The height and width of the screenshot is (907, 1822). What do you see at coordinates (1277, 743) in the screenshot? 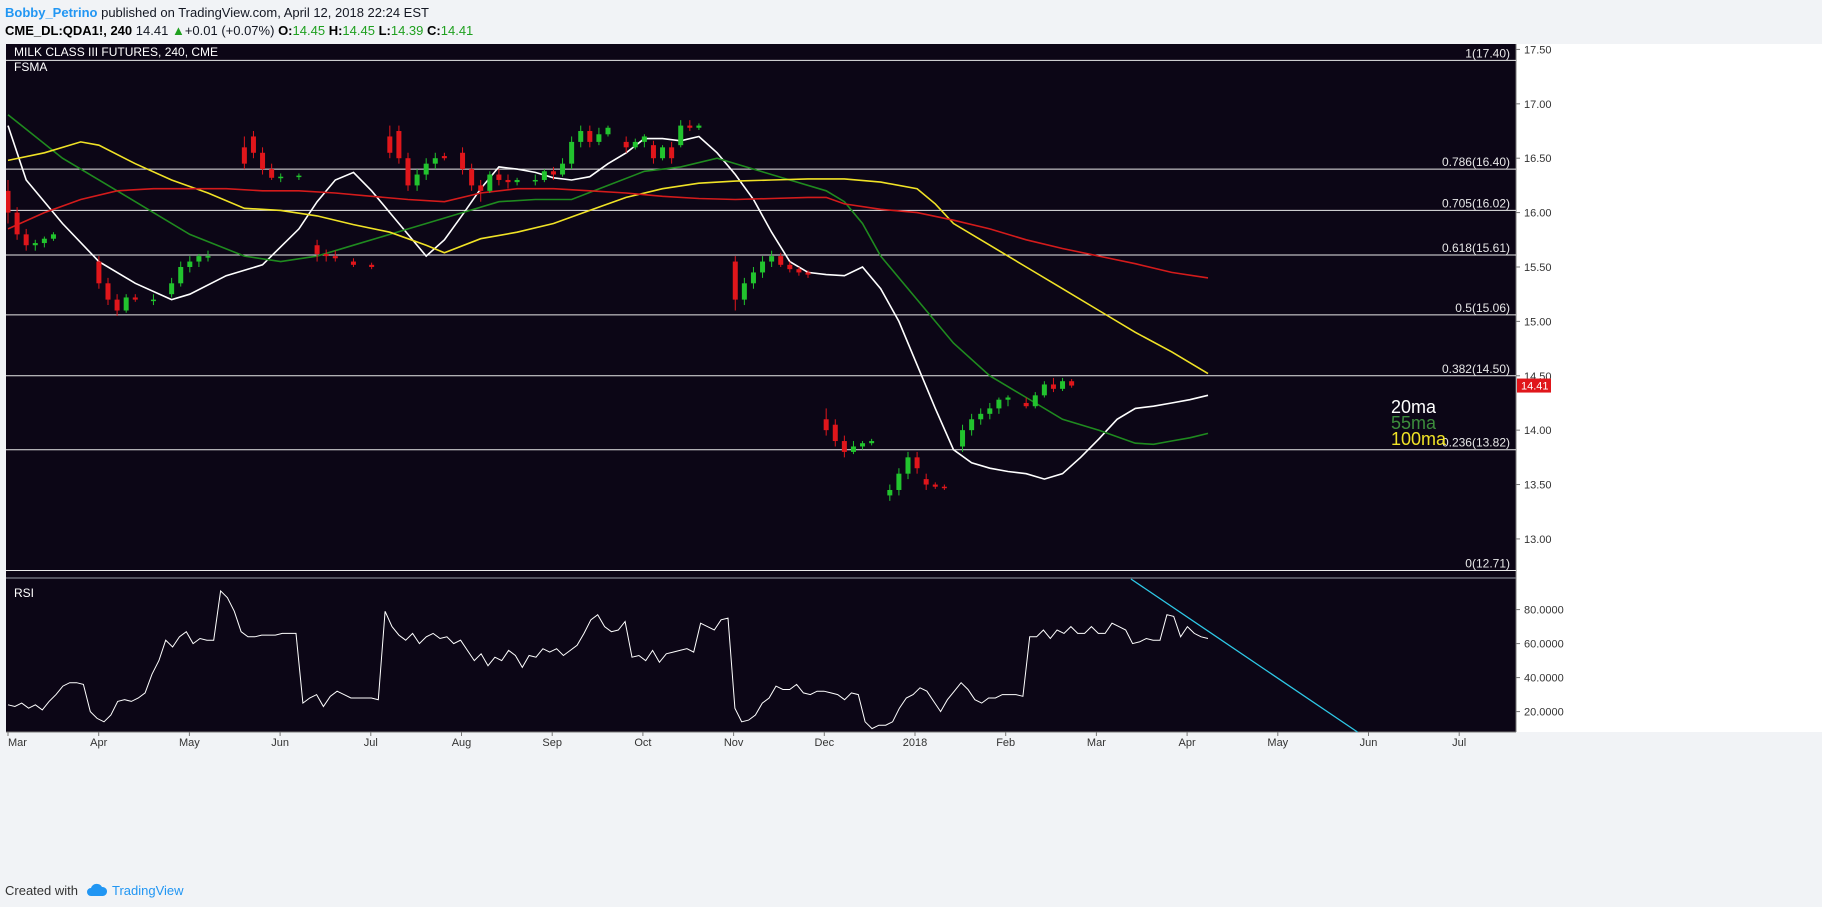
I see `time-tick-label: May` at bounding box center [1277, 743].